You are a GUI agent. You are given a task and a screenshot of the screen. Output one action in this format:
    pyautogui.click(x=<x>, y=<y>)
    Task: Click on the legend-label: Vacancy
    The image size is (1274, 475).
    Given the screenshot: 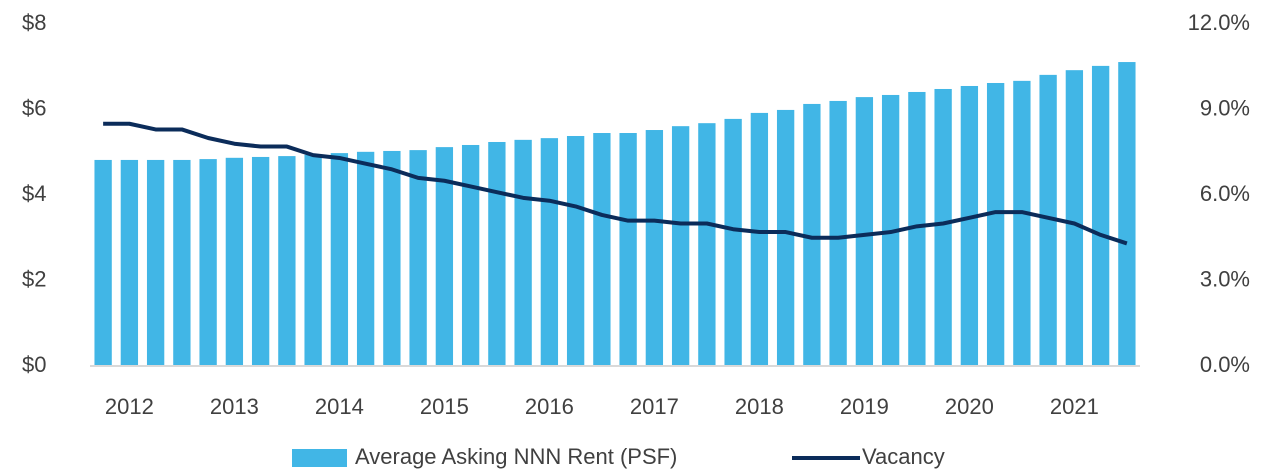 What is the action you would take?
    pyautogui.click(x=903, y=456)
    